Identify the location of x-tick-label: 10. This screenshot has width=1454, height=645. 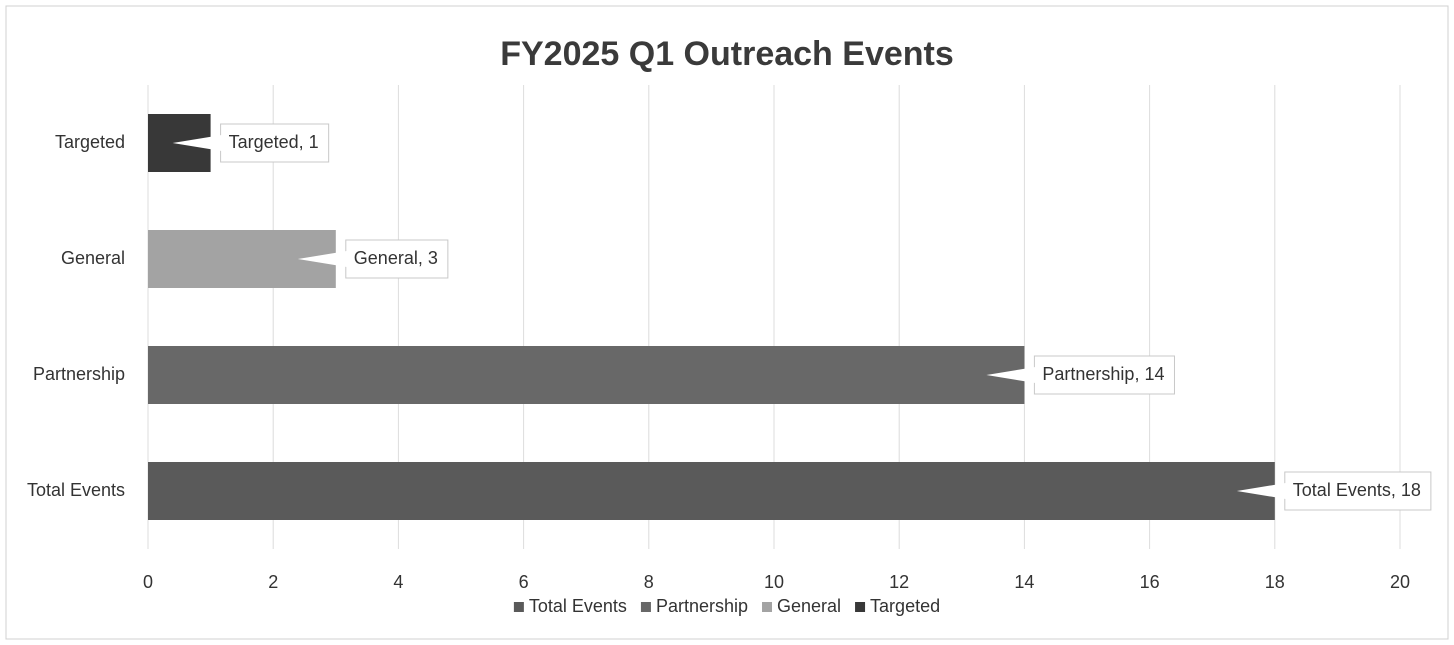
(774, 582).